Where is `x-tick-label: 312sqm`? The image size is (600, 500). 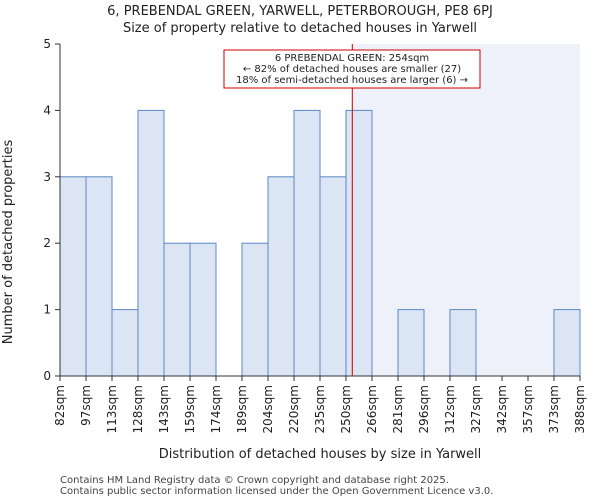
x-tick-label: 312sqm is located at coordinates (450, 409).